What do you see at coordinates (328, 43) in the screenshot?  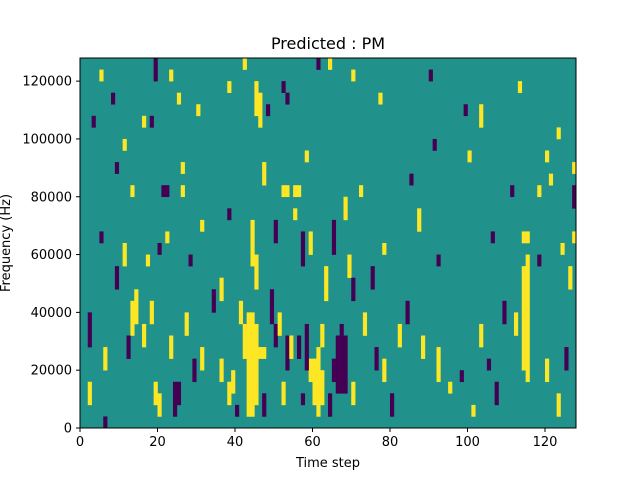 I see `chart-title: Predicted : PM` at bounding box center [328, 43].